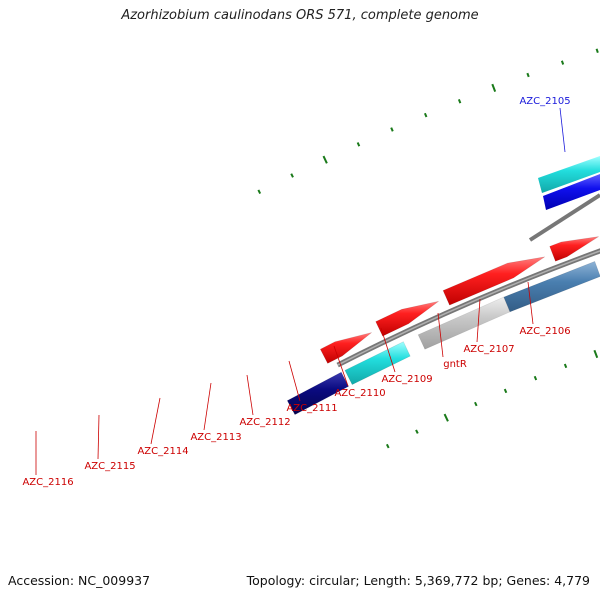 The width and height of the screenshot is (600, 600). I want to click on gene-label: AZC_2110, so click(359, 393).